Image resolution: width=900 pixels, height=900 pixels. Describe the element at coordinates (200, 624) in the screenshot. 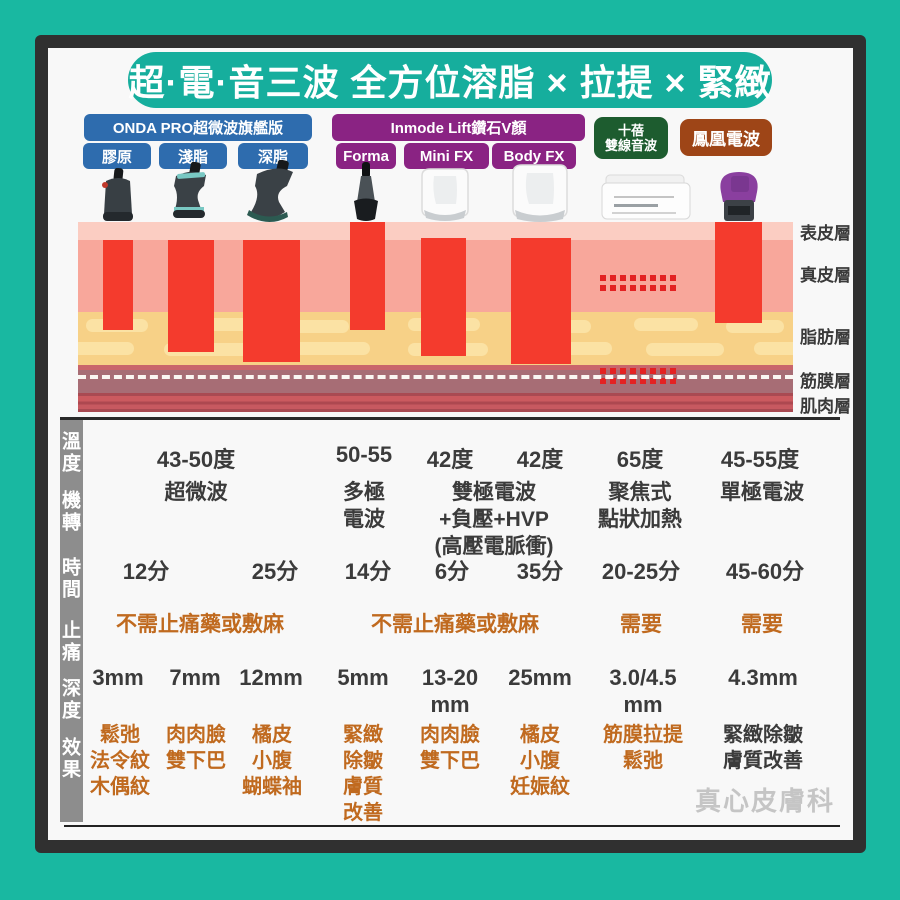

I see `pain-onda: 不需止痛藥或敷麻` at that location.